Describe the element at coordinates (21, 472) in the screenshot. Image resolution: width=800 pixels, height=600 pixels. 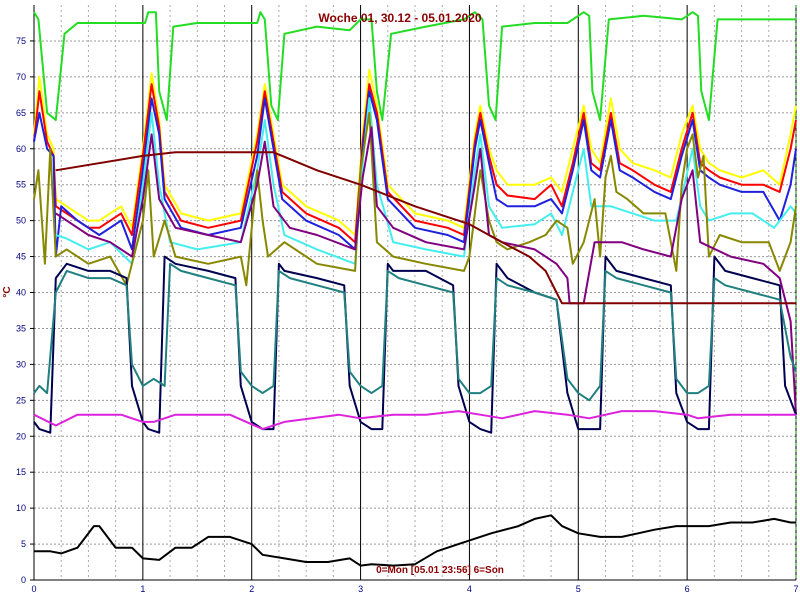
I see `y-tick-label: 15` at that location.